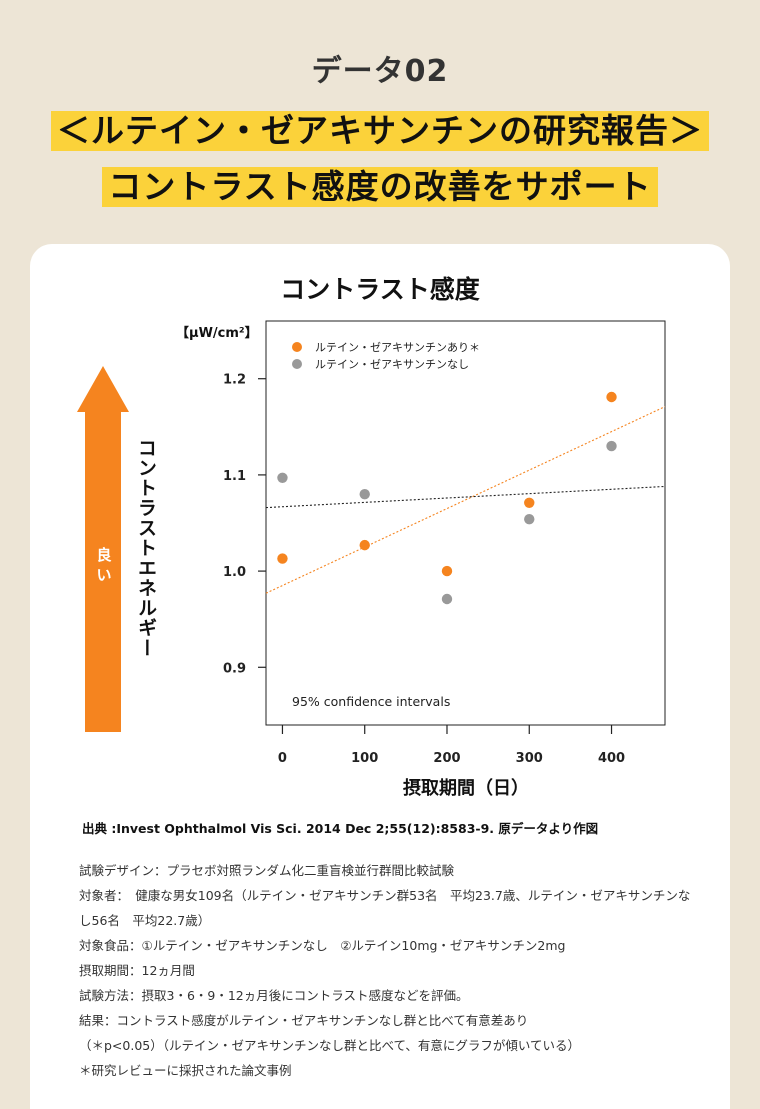 The width and height of the screenshot is (760, 1109). I want to click on arrow-label: 良 い, so click(104, 565).